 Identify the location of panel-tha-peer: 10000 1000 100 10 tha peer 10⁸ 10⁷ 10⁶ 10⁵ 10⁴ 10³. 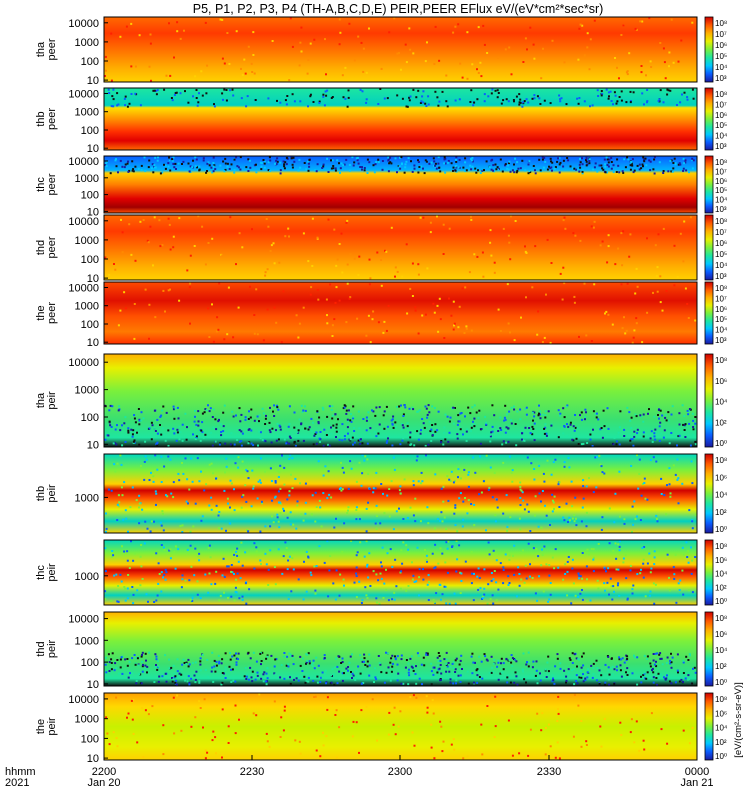
(381, 51).